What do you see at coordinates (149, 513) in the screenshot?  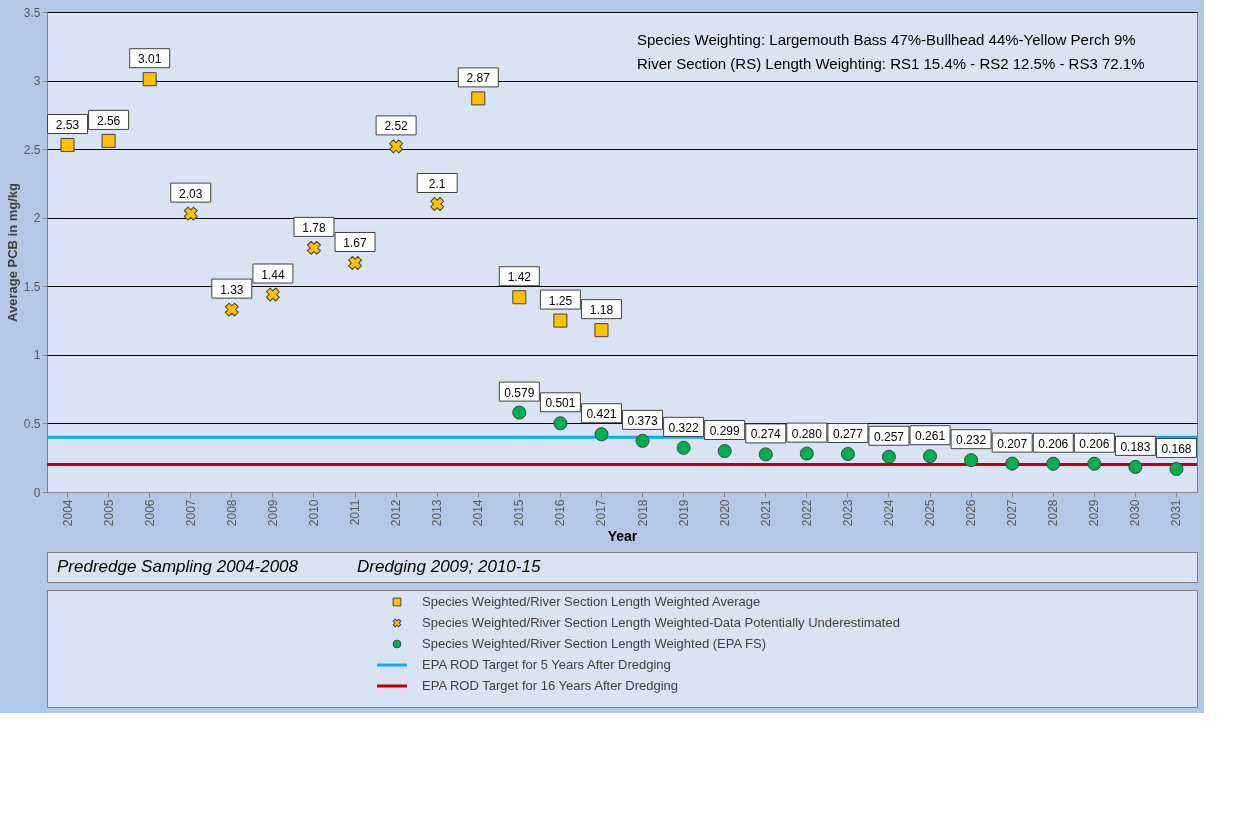 I see `x-tick-label: 2006` at bounding box center [149, 513].